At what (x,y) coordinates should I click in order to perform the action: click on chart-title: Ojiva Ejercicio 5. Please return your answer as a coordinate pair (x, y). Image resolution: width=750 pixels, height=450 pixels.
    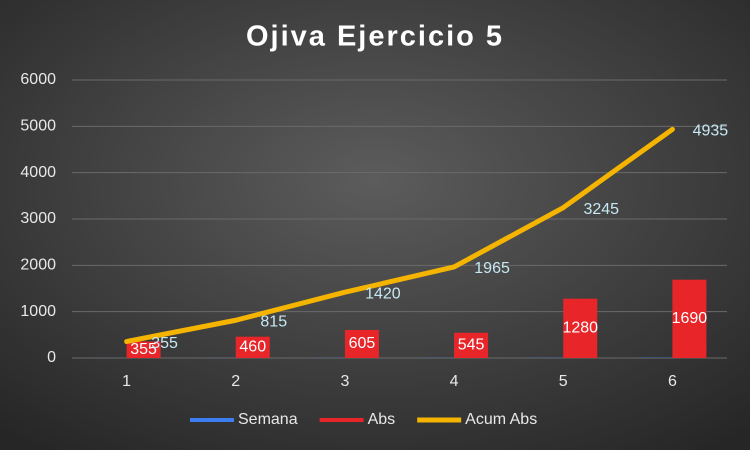
    Looking at the image, I should click on (375, 37).